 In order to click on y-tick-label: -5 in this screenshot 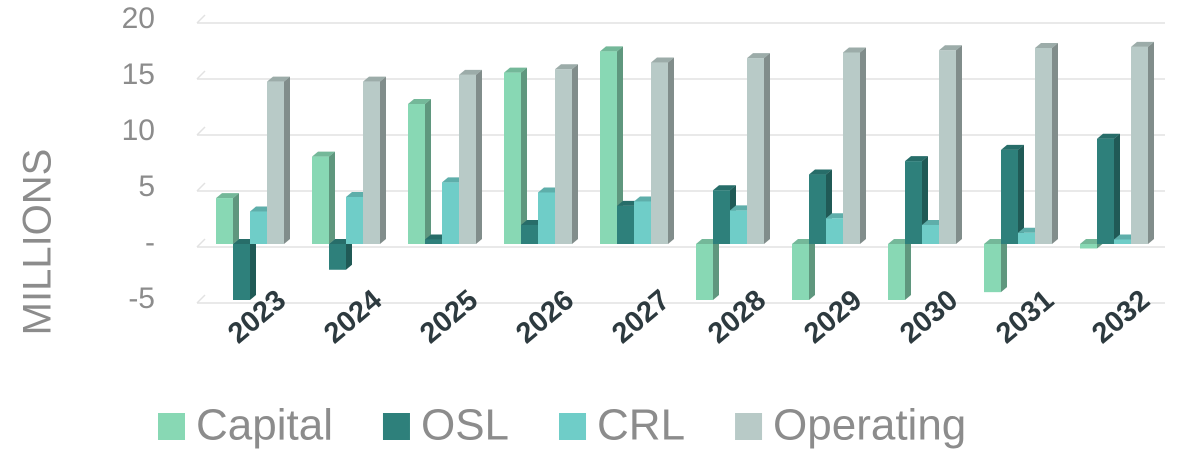, I will do `click(141, 298)`.